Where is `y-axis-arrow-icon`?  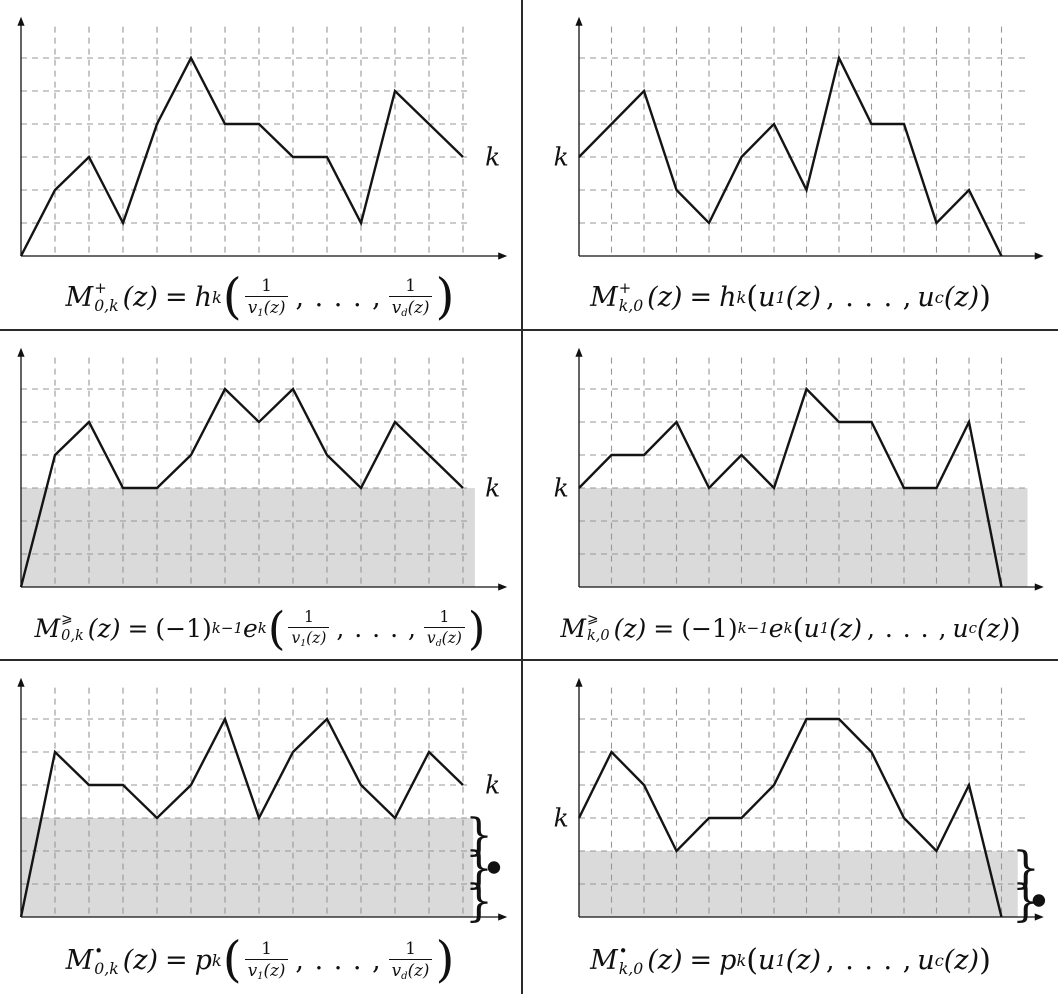 y-axis-arrow-icon is located at coordinates (21, 21).